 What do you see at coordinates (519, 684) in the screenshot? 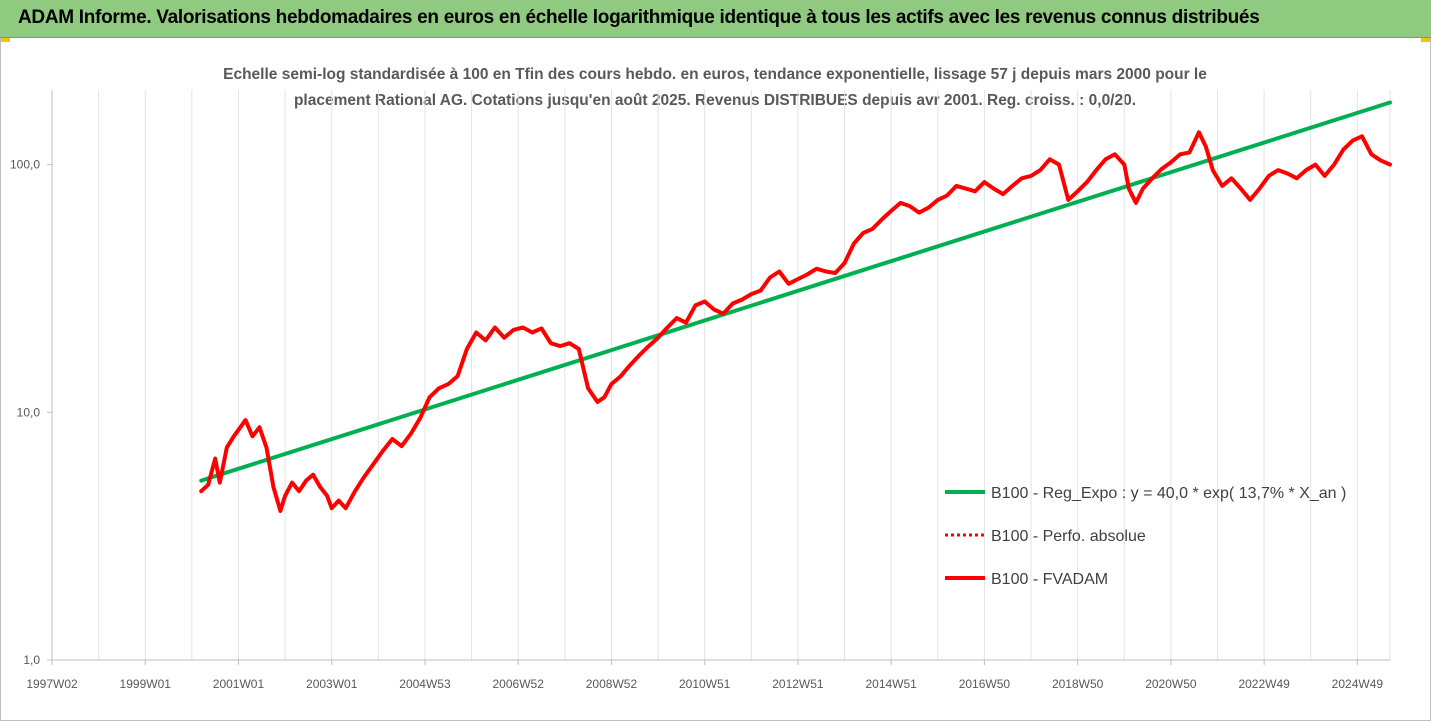
I see `x-tick-label: 2006W52` at bounding box center [519, 684].